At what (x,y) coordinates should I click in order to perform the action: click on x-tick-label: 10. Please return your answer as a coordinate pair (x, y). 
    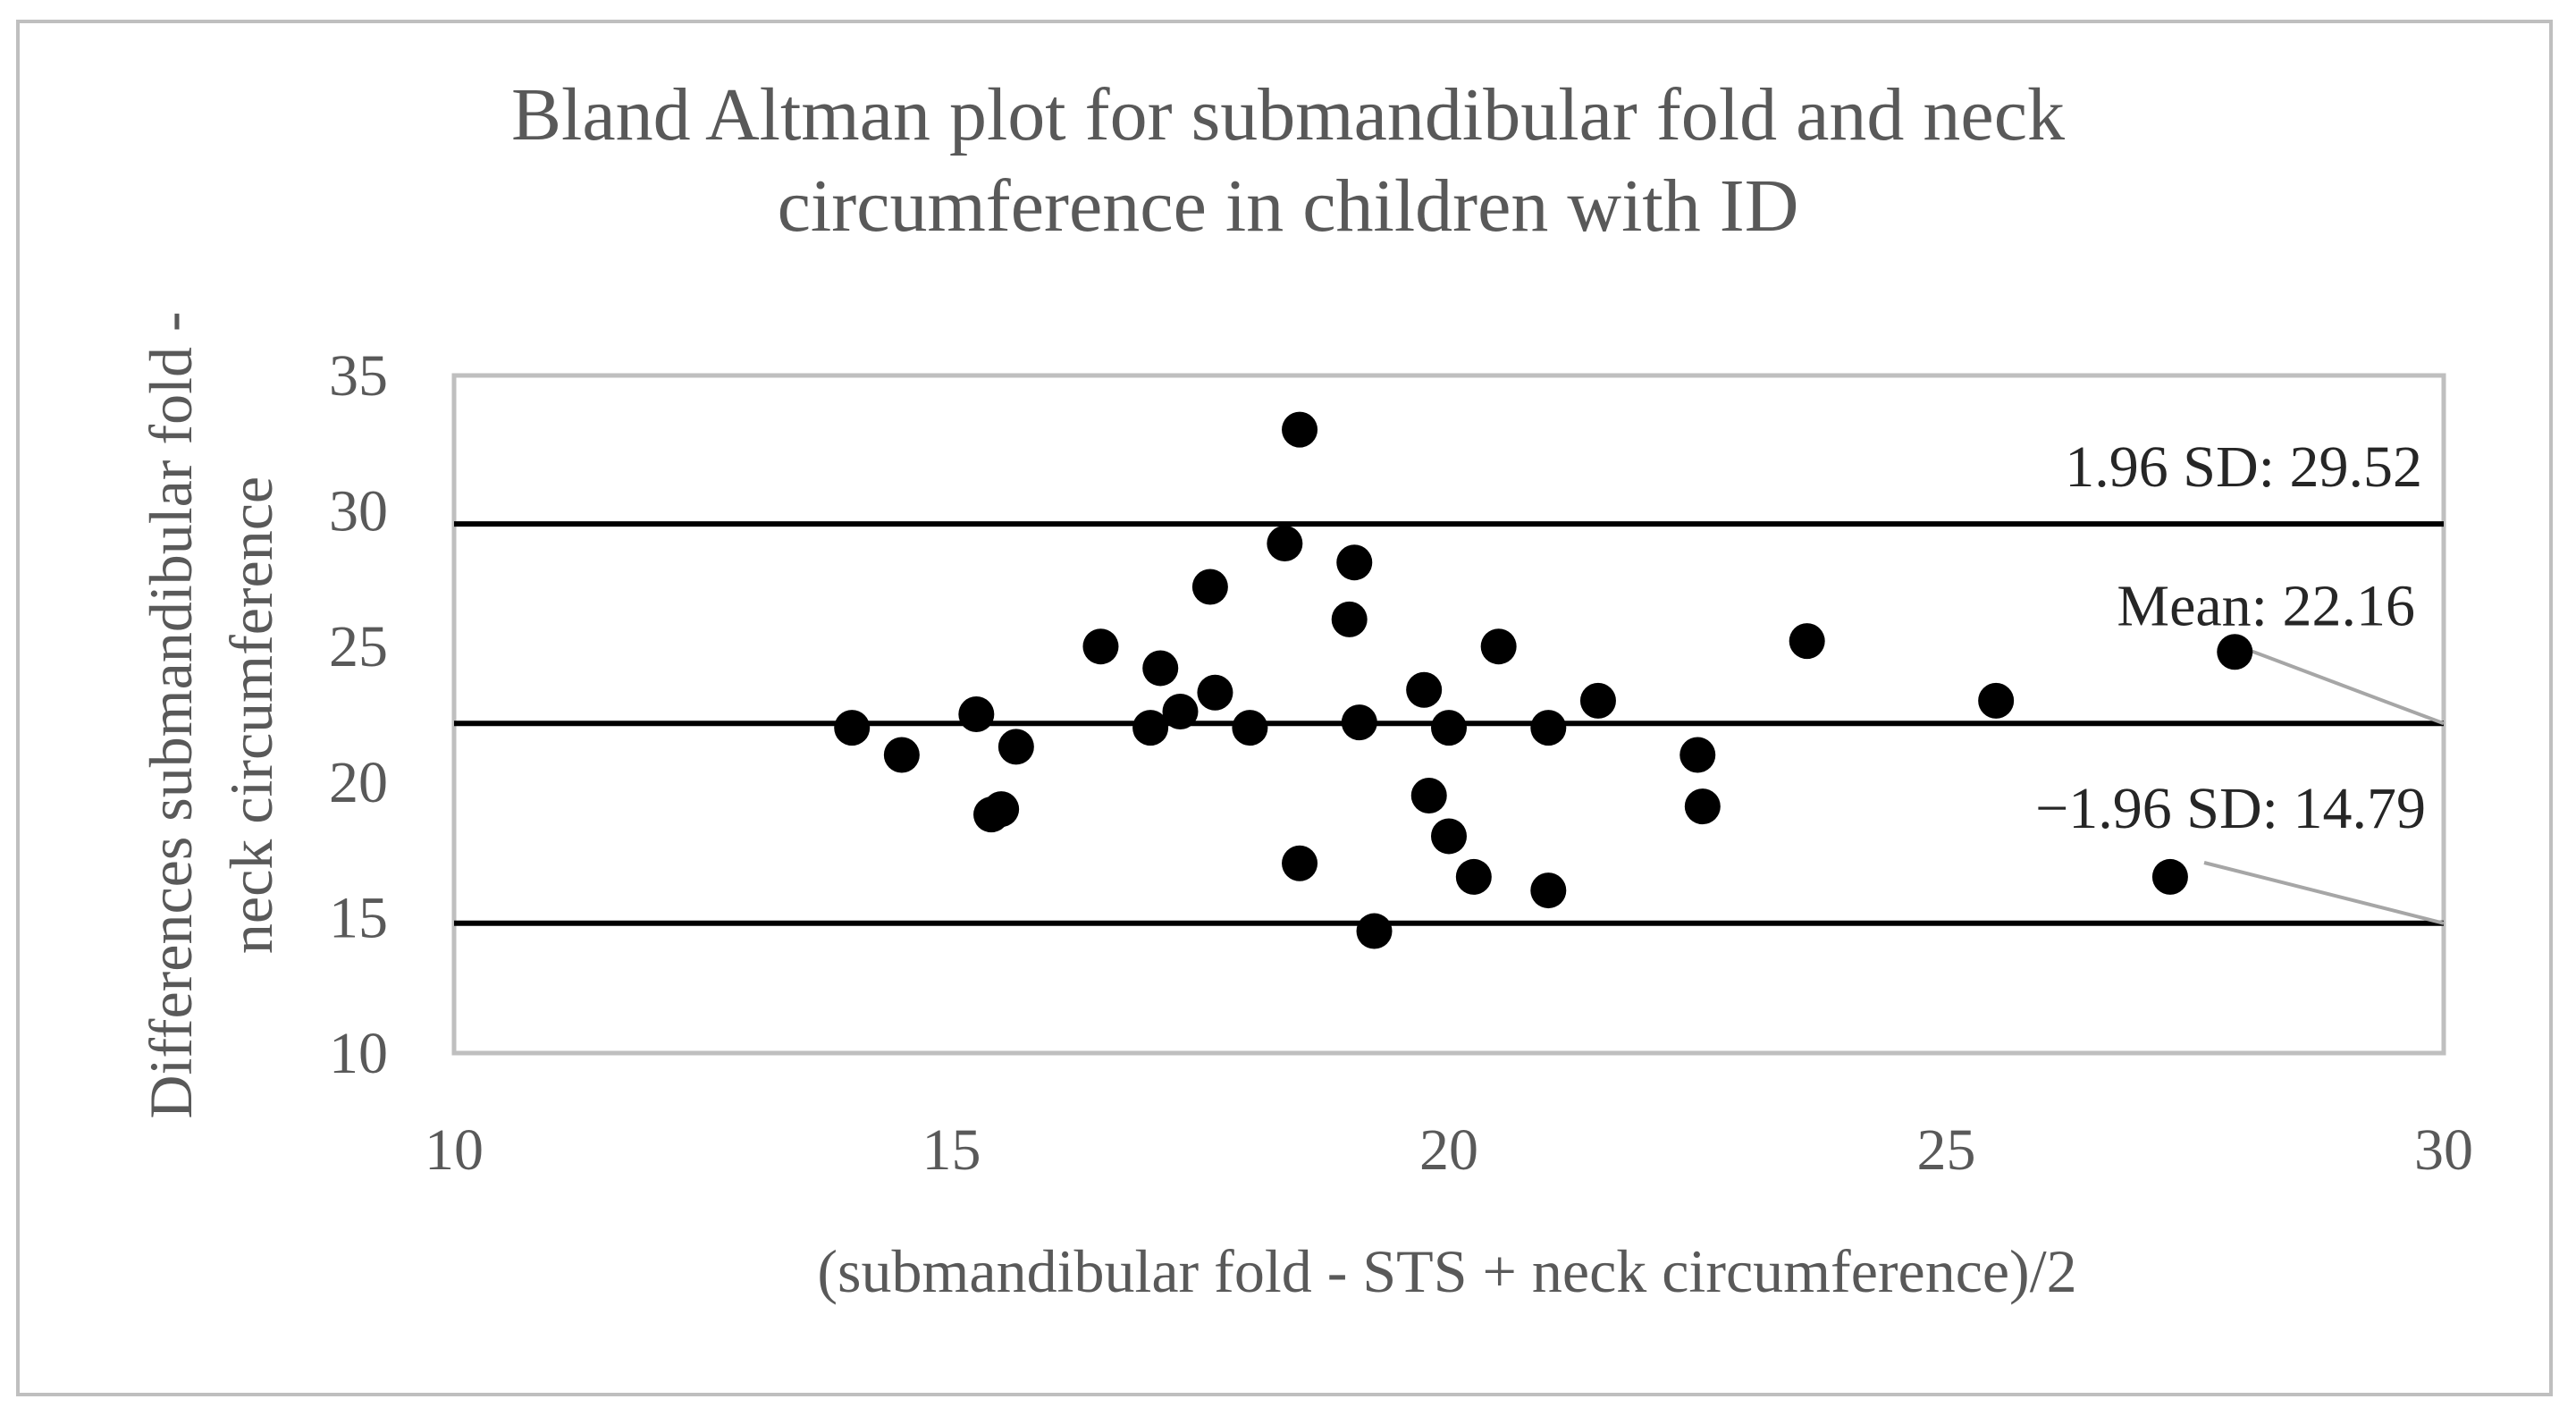
    Looking at the image, I should click on (455, 1150).